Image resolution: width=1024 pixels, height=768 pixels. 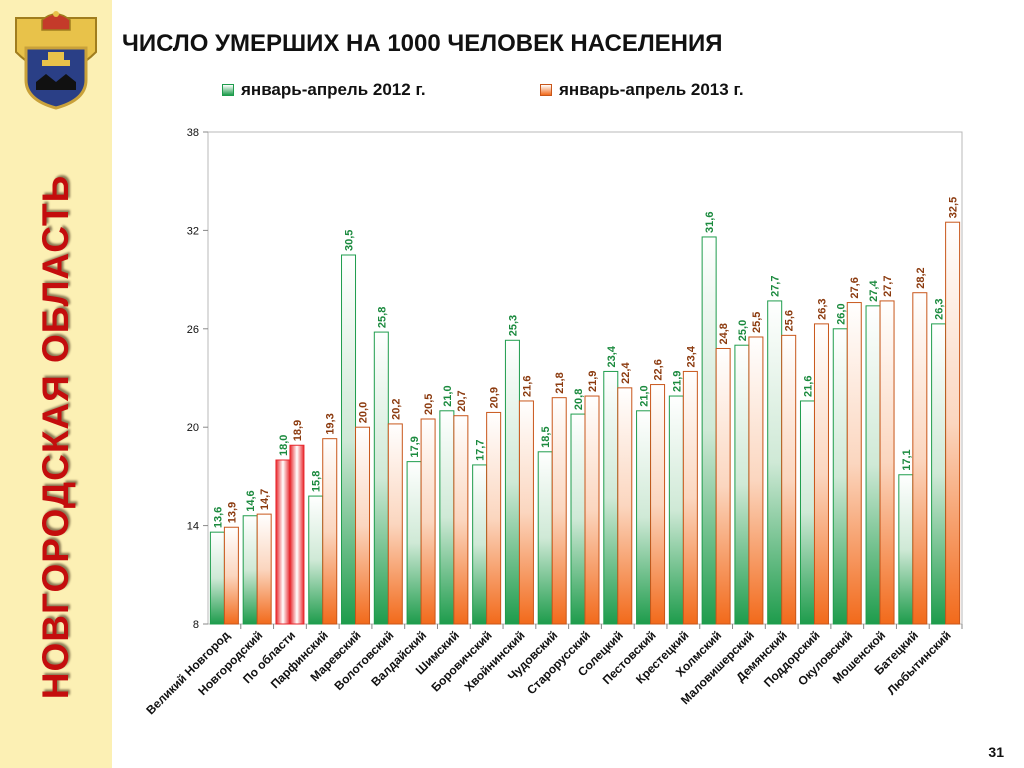 What do you see at coordinates (954, 207) in the screenshot?
I see `data-label: 32,5` at bounding box center [954, 207].